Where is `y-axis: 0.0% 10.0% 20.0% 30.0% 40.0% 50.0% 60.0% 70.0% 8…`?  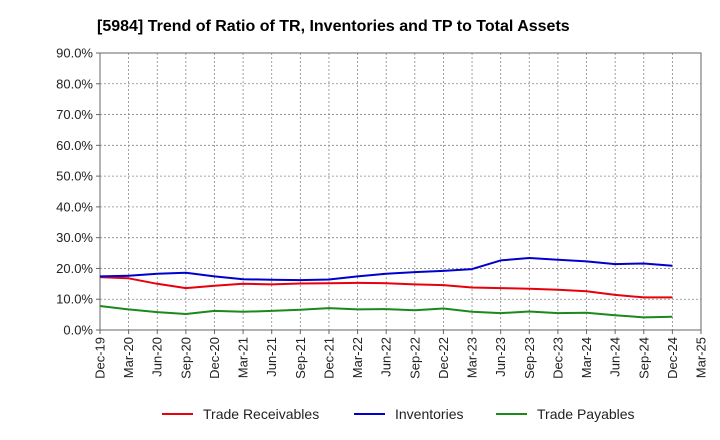 y-axis: 0.0% 10.0% 20.0% 30.0% 40.0% 50.0% 60.0% 70.0% 8… is located at coordinates (78, 192).